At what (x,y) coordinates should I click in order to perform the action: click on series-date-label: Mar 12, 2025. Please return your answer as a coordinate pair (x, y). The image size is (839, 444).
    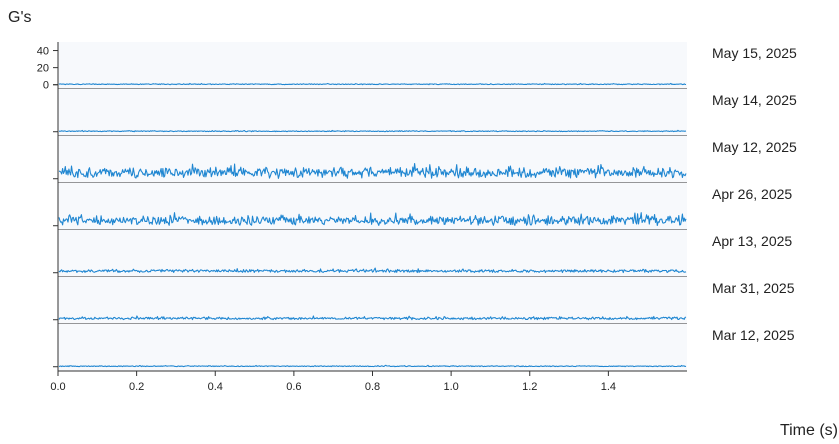
    Looking at the image, I should click on (753, 335).